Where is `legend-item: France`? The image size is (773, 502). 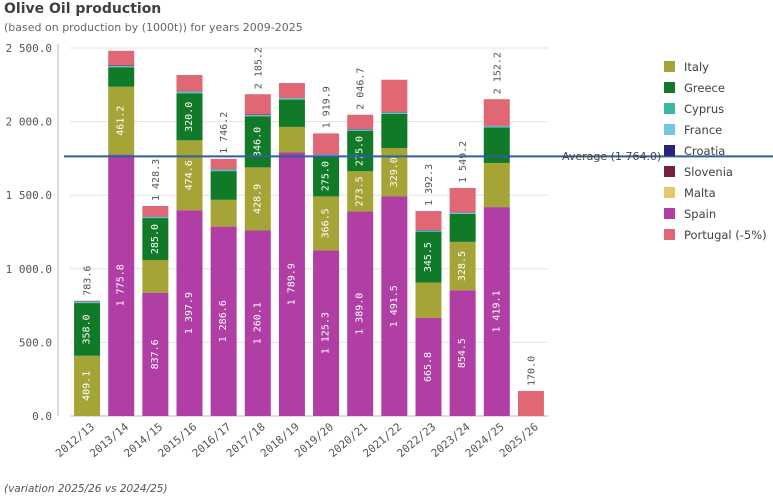
legend-item: France is located at coordinates (715, 129).